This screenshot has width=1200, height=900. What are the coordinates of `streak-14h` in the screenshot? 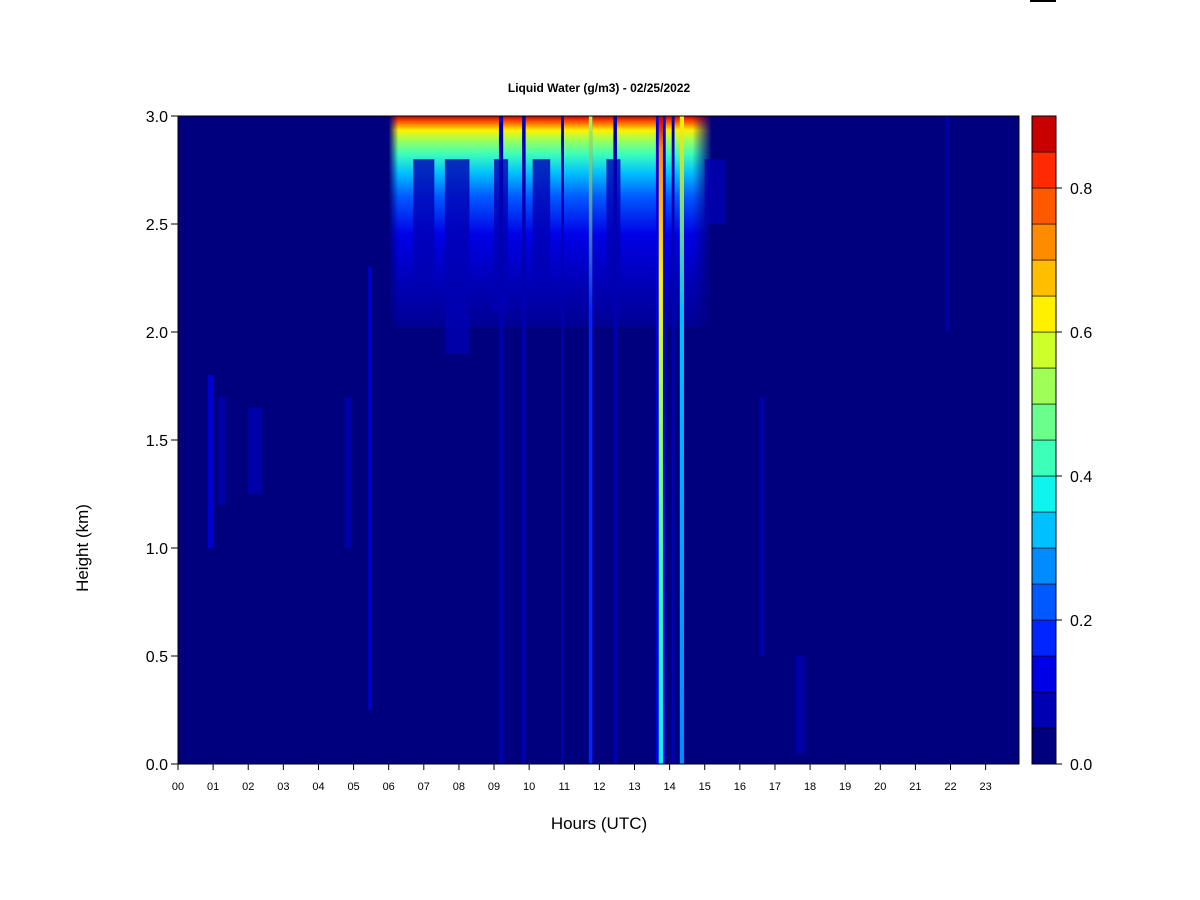 It's located at (682, 440).